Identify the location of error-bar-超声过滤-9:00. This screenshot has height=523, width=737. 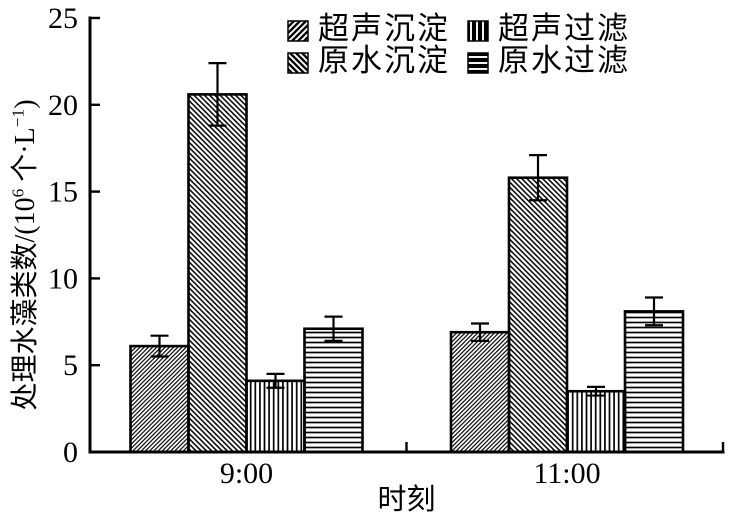
(275, 380).